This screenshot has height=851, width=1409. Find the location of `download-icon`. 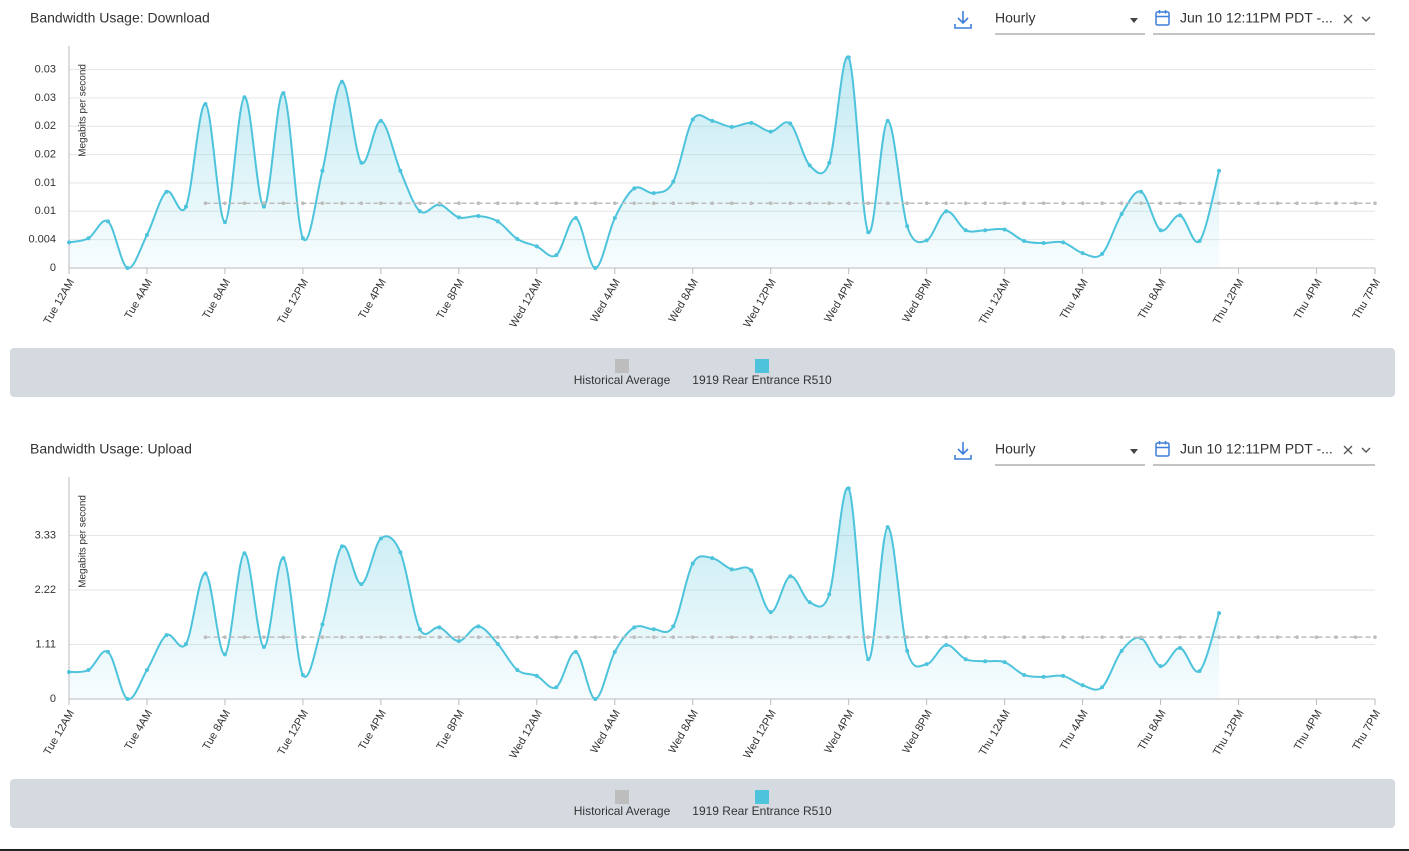

download-icon is located at coordinates (963, 20).